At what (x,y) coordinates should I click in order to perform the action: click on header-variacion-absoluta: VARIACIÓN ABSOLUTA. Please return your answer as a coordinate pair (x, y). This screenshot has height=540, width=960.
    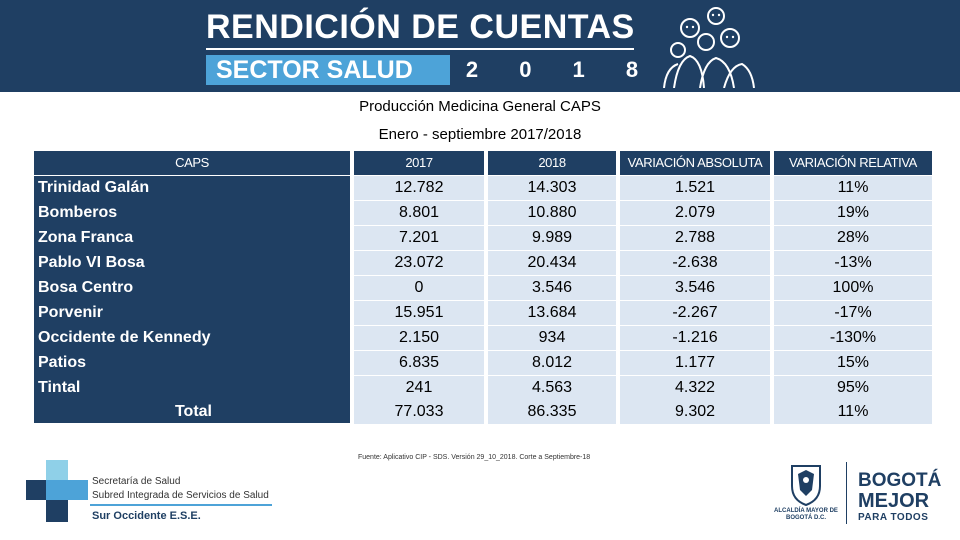
    Looking at the image, I should click on (695, 163).